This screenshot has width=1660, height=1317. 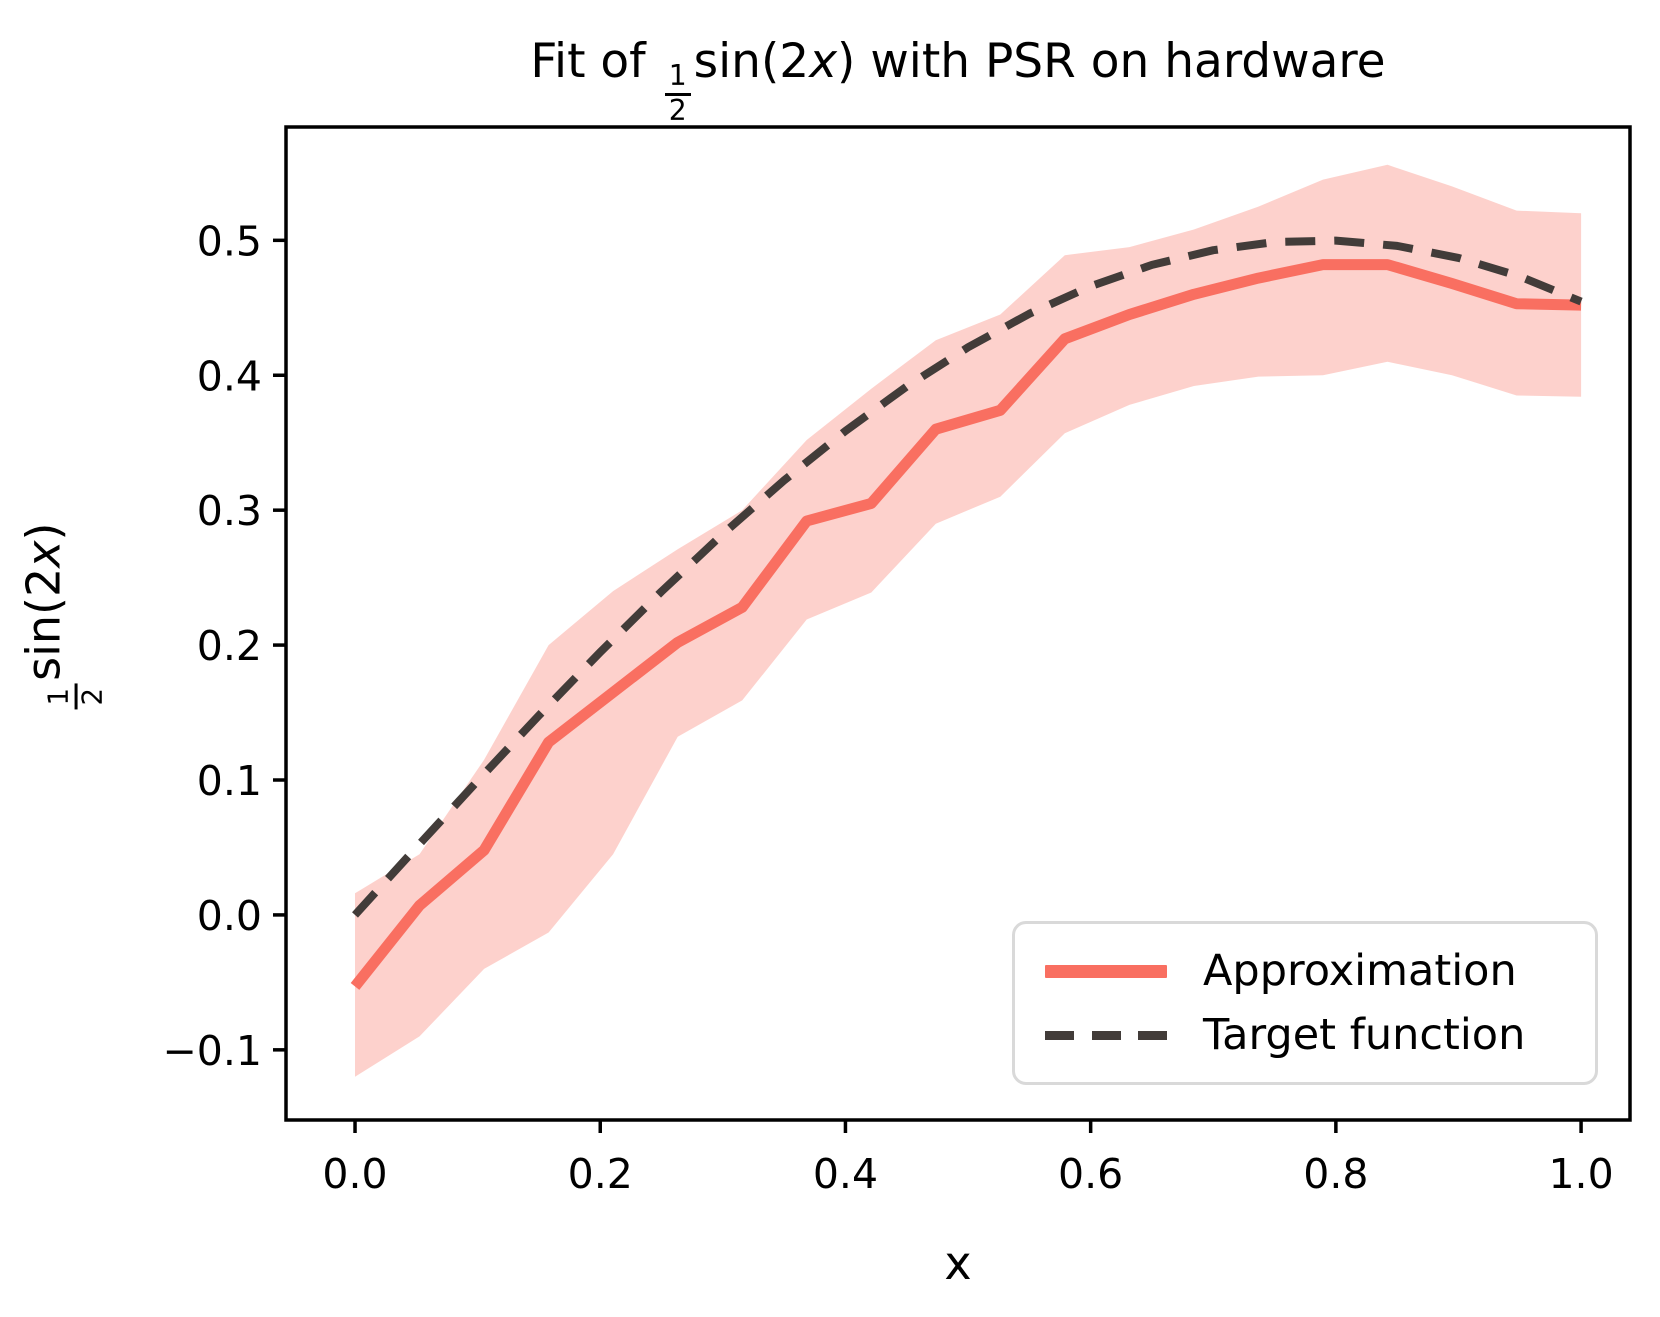 What do you see at coordinates (958, 1263) in the screenshot?
I see `x-axis-label: x` at bounding box center [958, 1263].